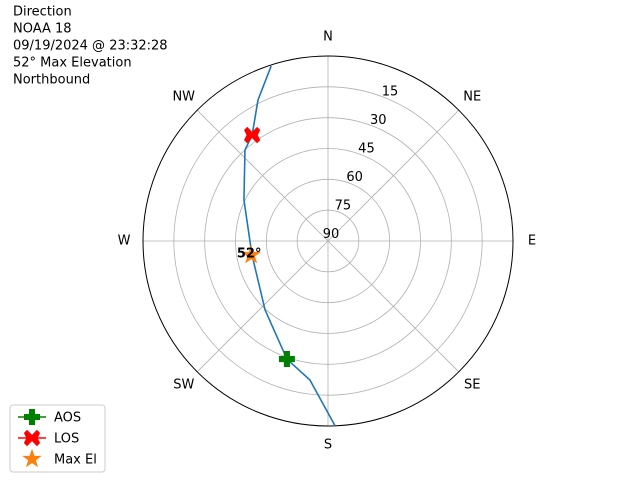 The image size is (640, 480). What do you see at coordinates (75, 460) in the screenshot?
I see `legend-label: Max El` at bounding box center [75, 460].